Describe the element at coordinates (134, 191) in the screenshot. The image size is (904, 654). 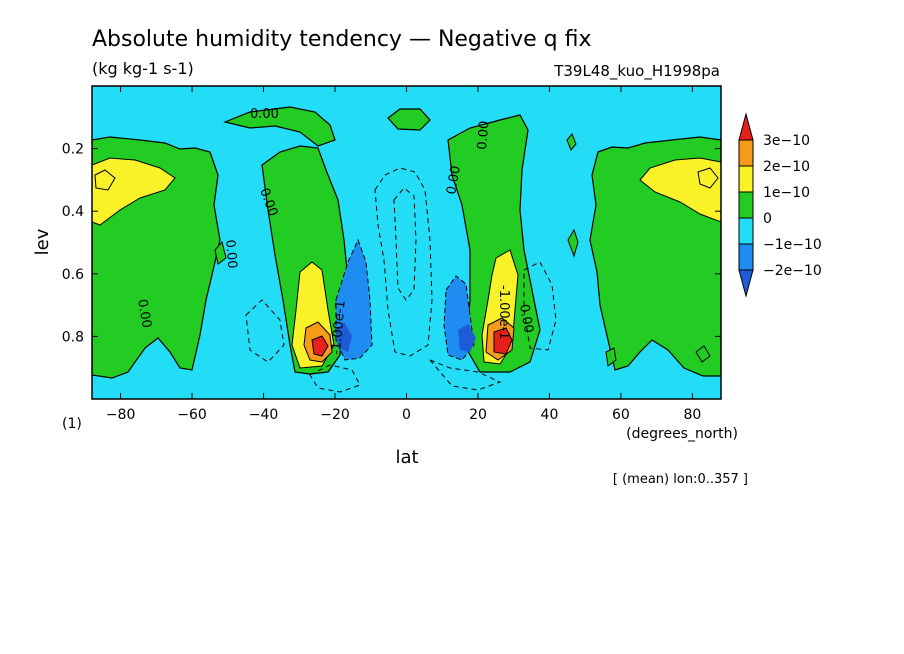
I see `region-sh-polar-max` at that location.